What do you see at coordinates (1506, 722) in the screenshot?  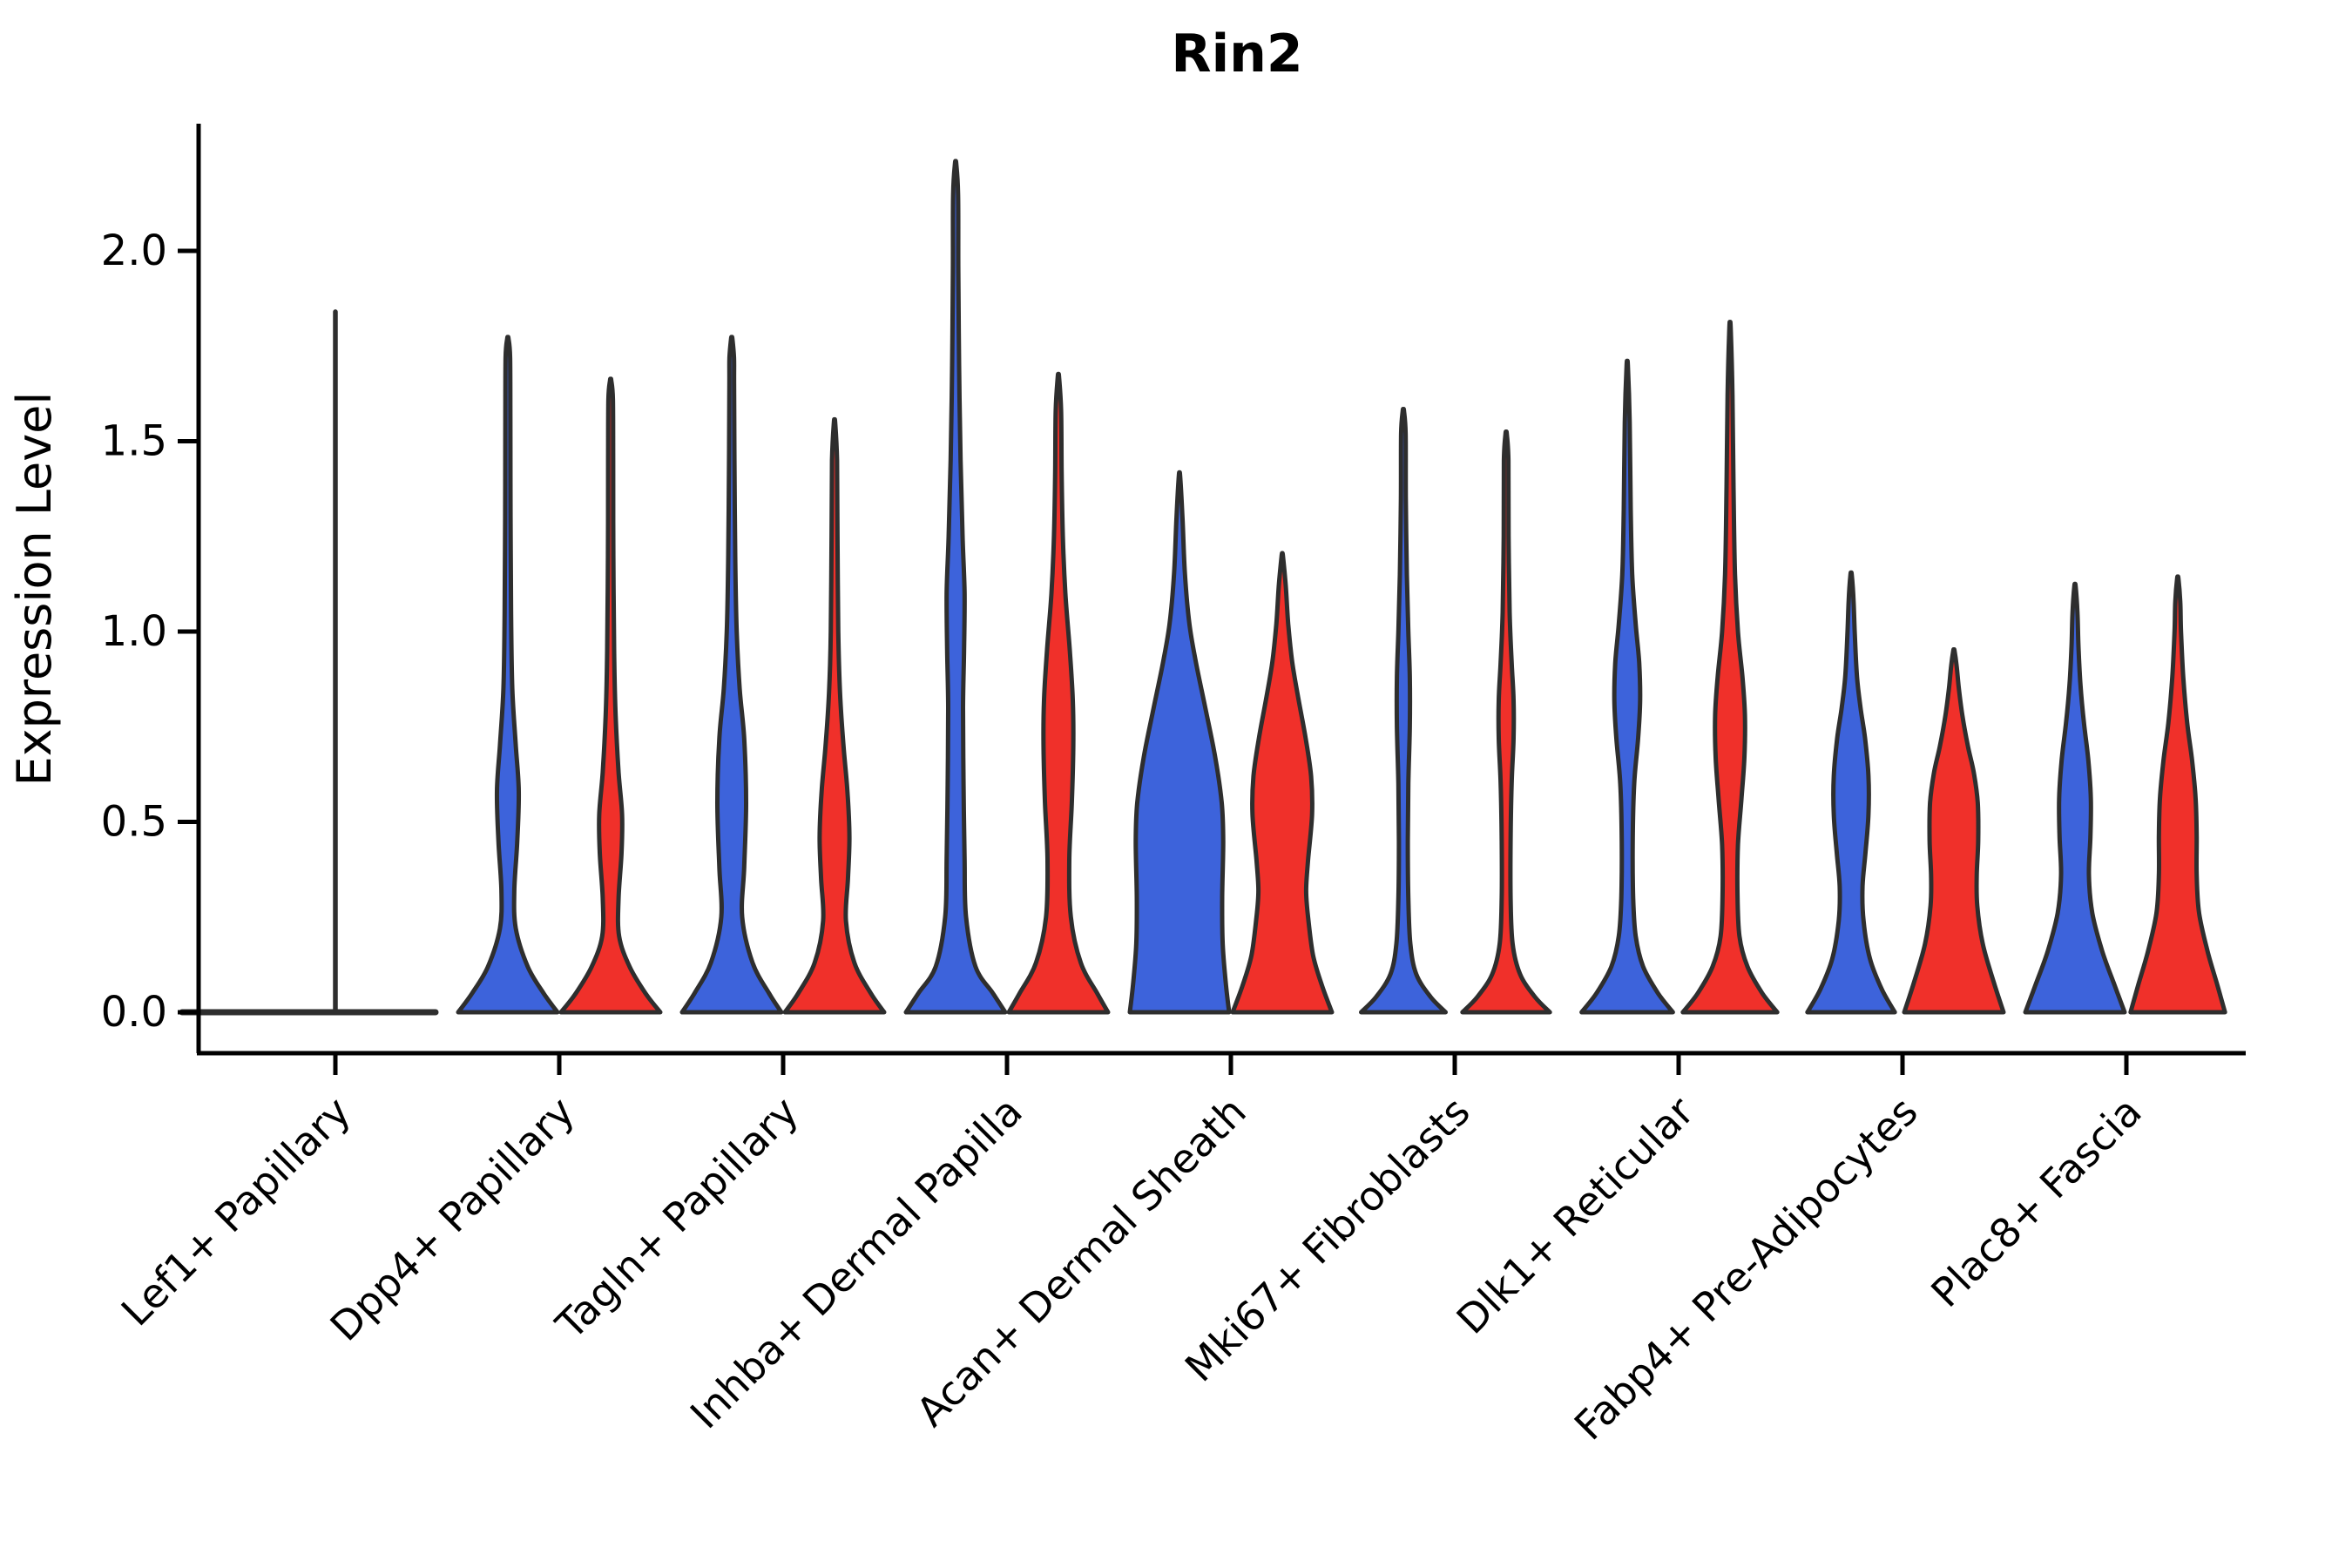 I see `violin-mki67-fibroblasts-red` at bounding box center [1506, 722].